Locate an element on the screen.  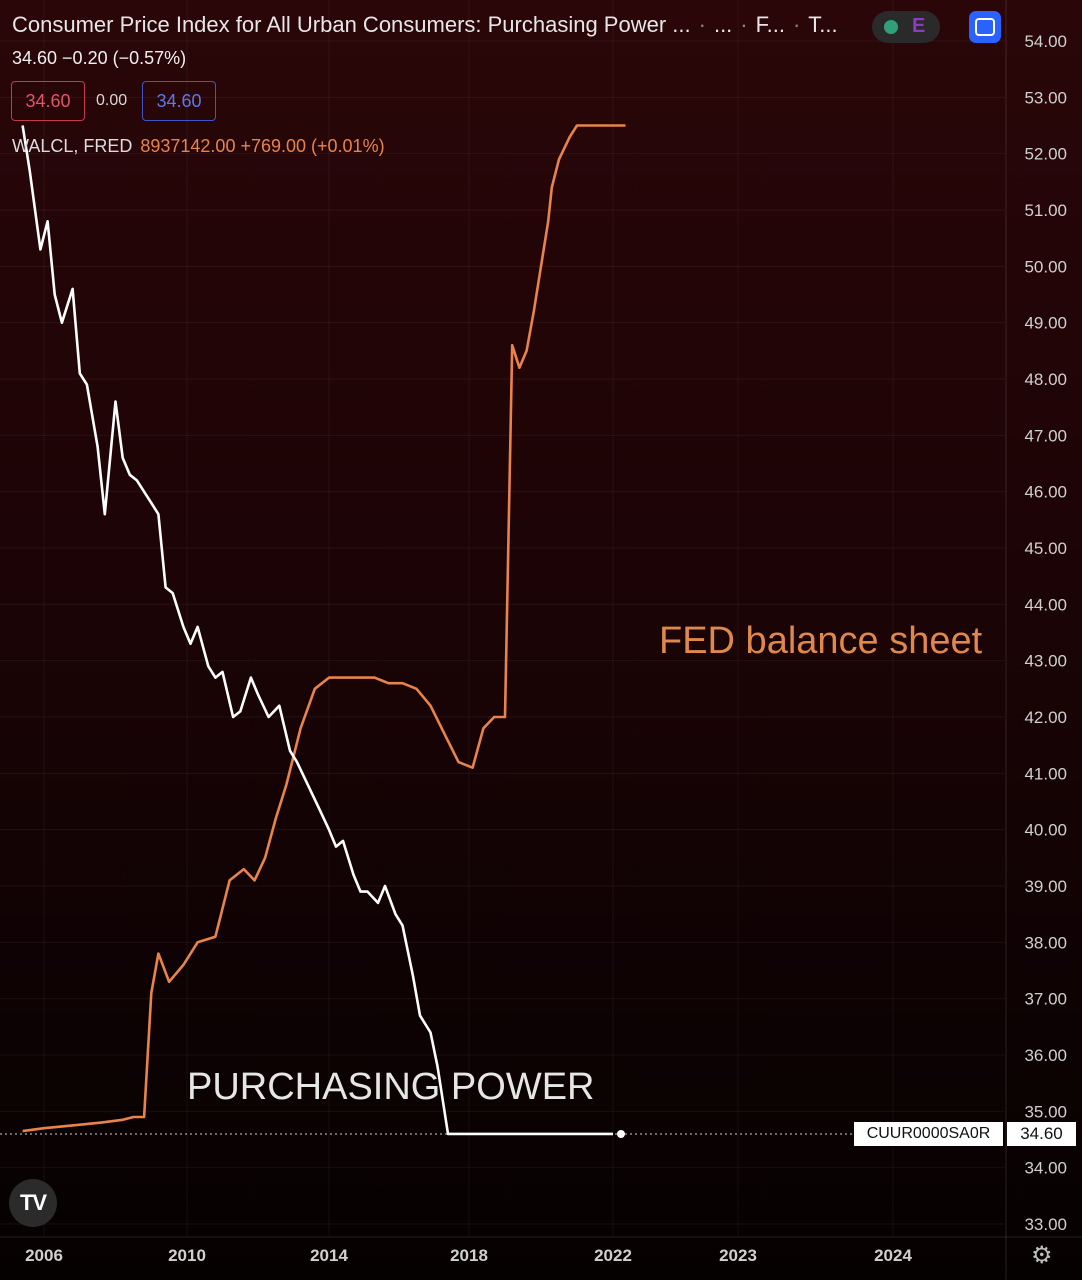
market-status-dot-icon is located at coordinates (891, 27).